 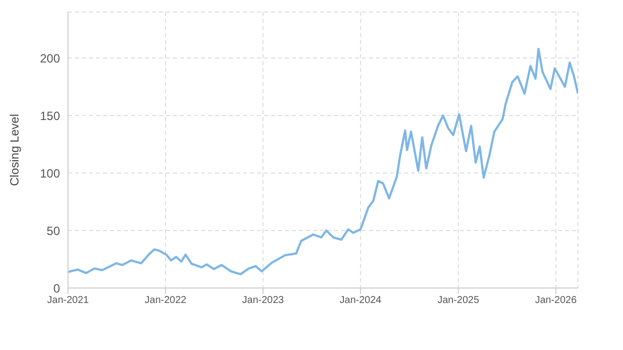 What do you see at coordinates (68, 300) in the screenshot?
I see `x-tick-label: Jan-2021` at bounding box center [68, 300].